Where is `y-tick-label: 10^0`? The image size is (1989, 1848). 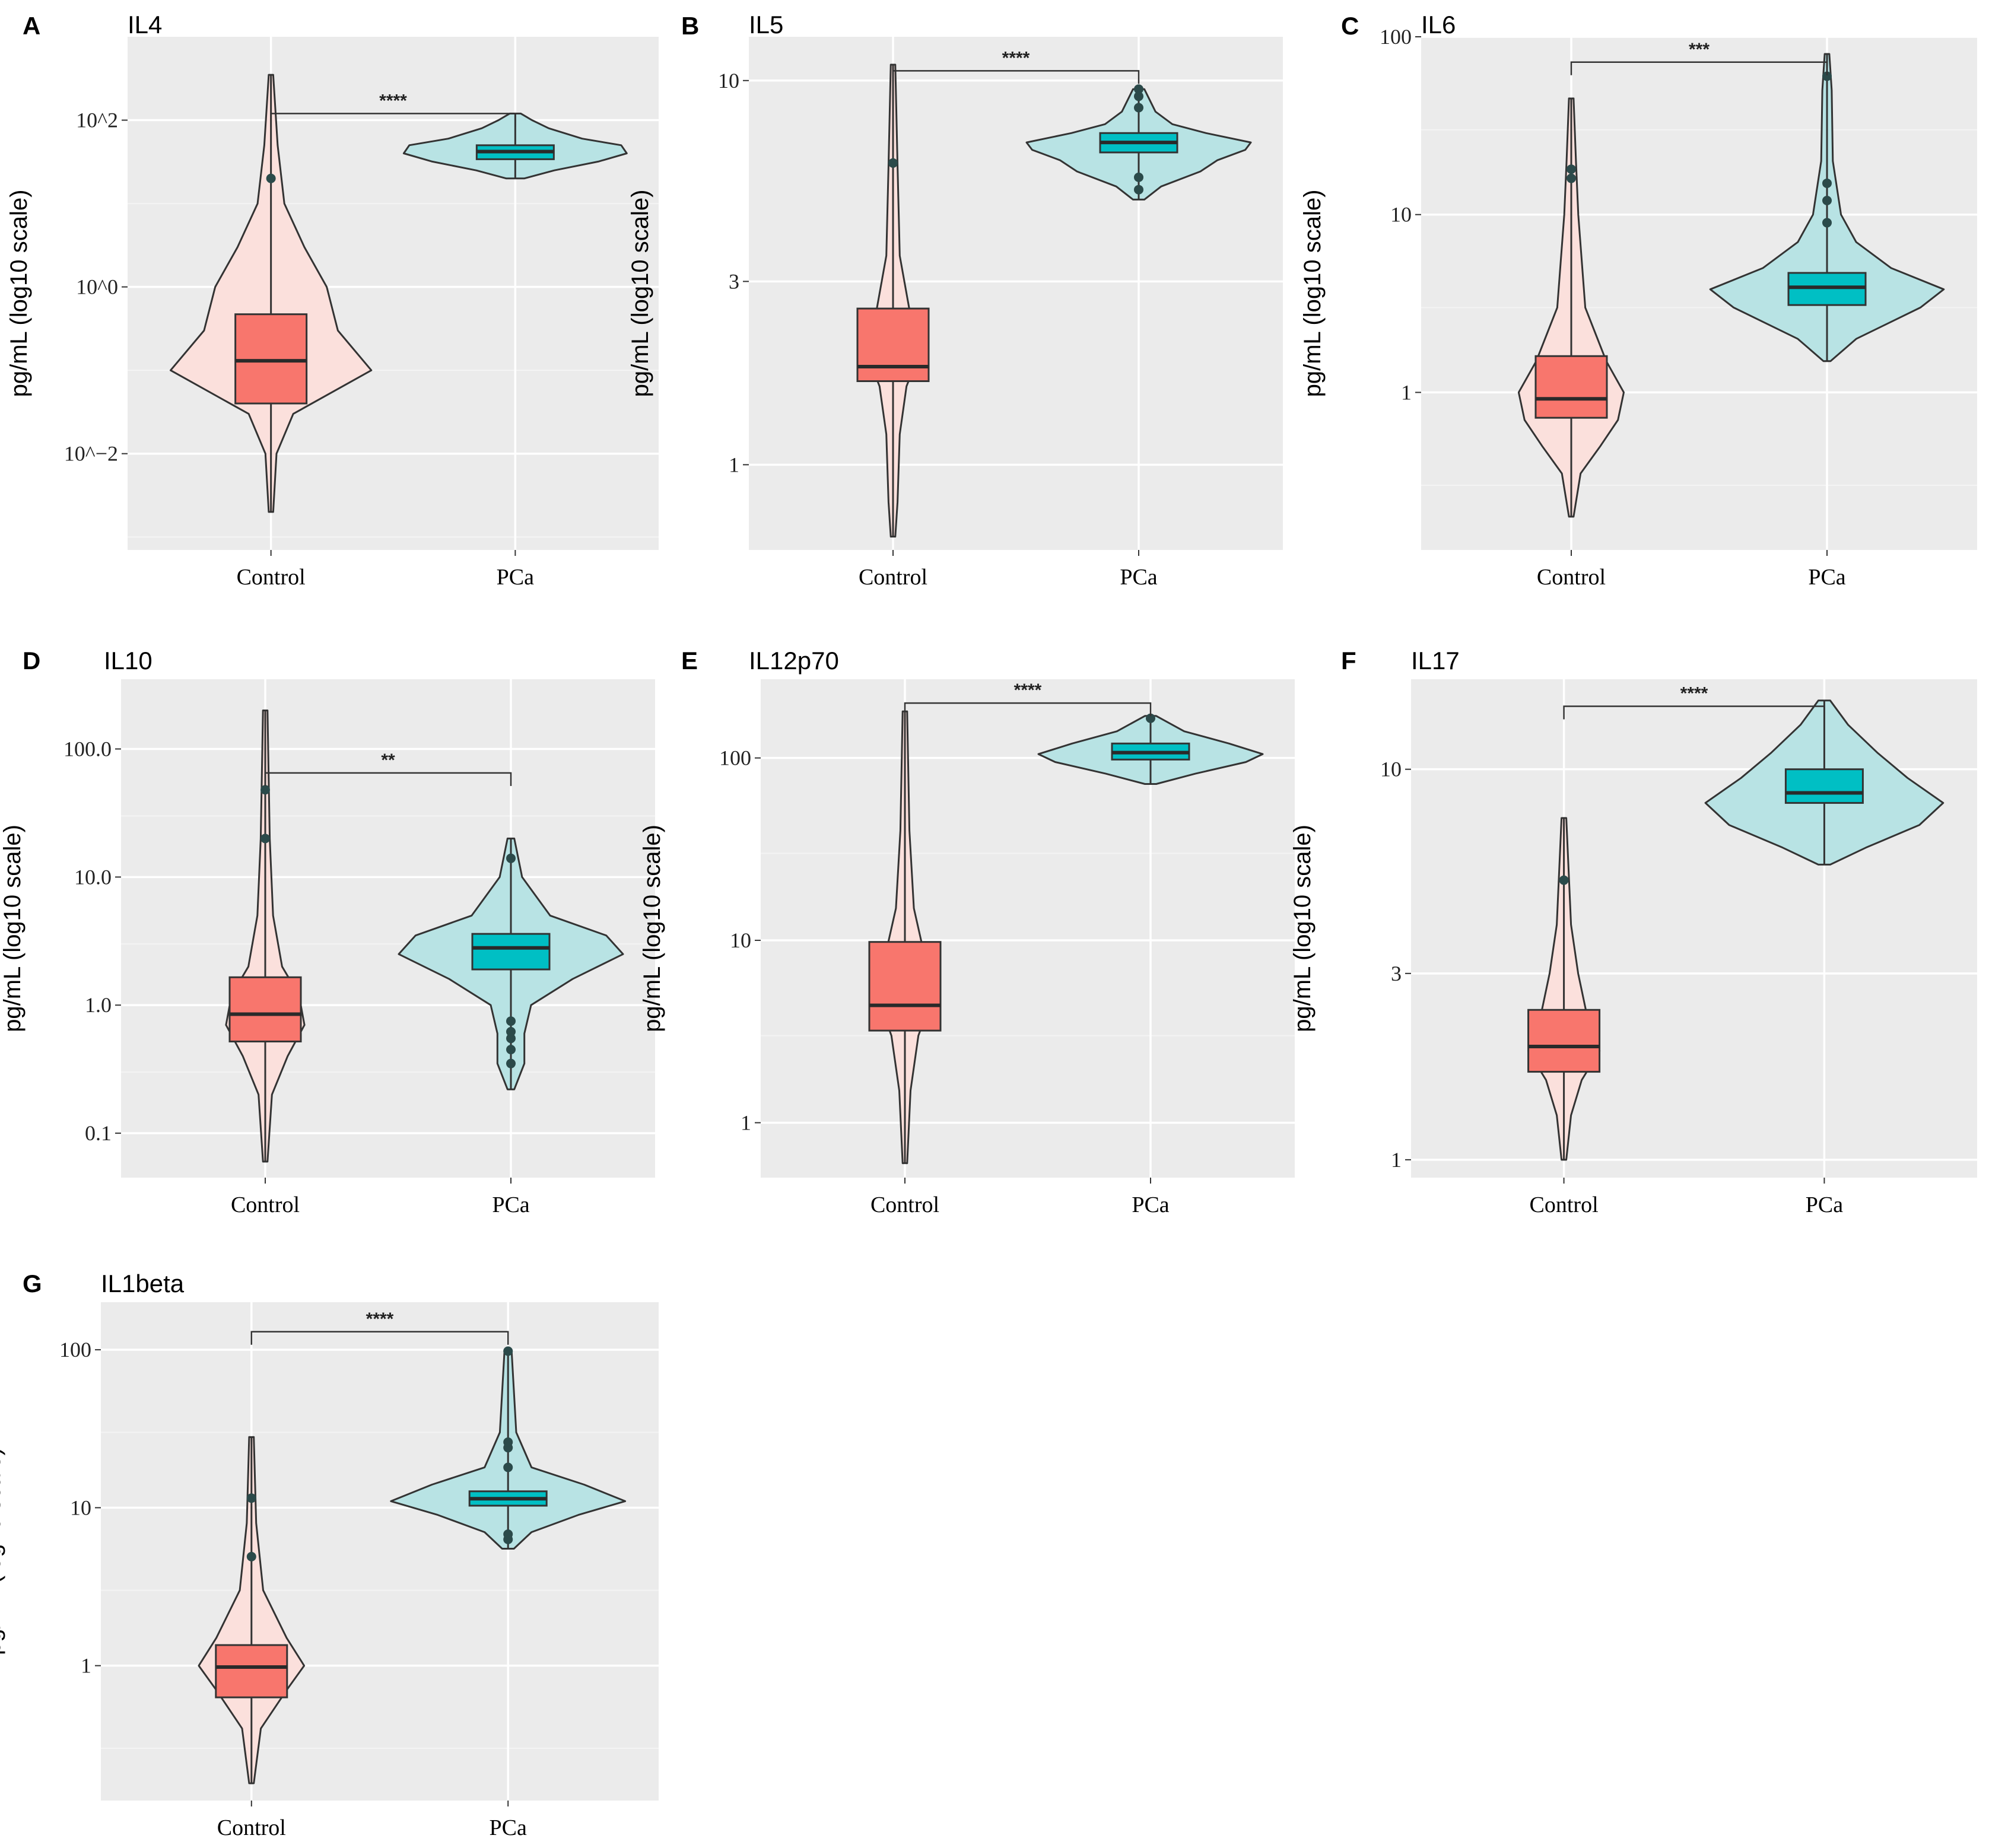 y-tick-label: 10^0 is located at coordinates (97, 287).